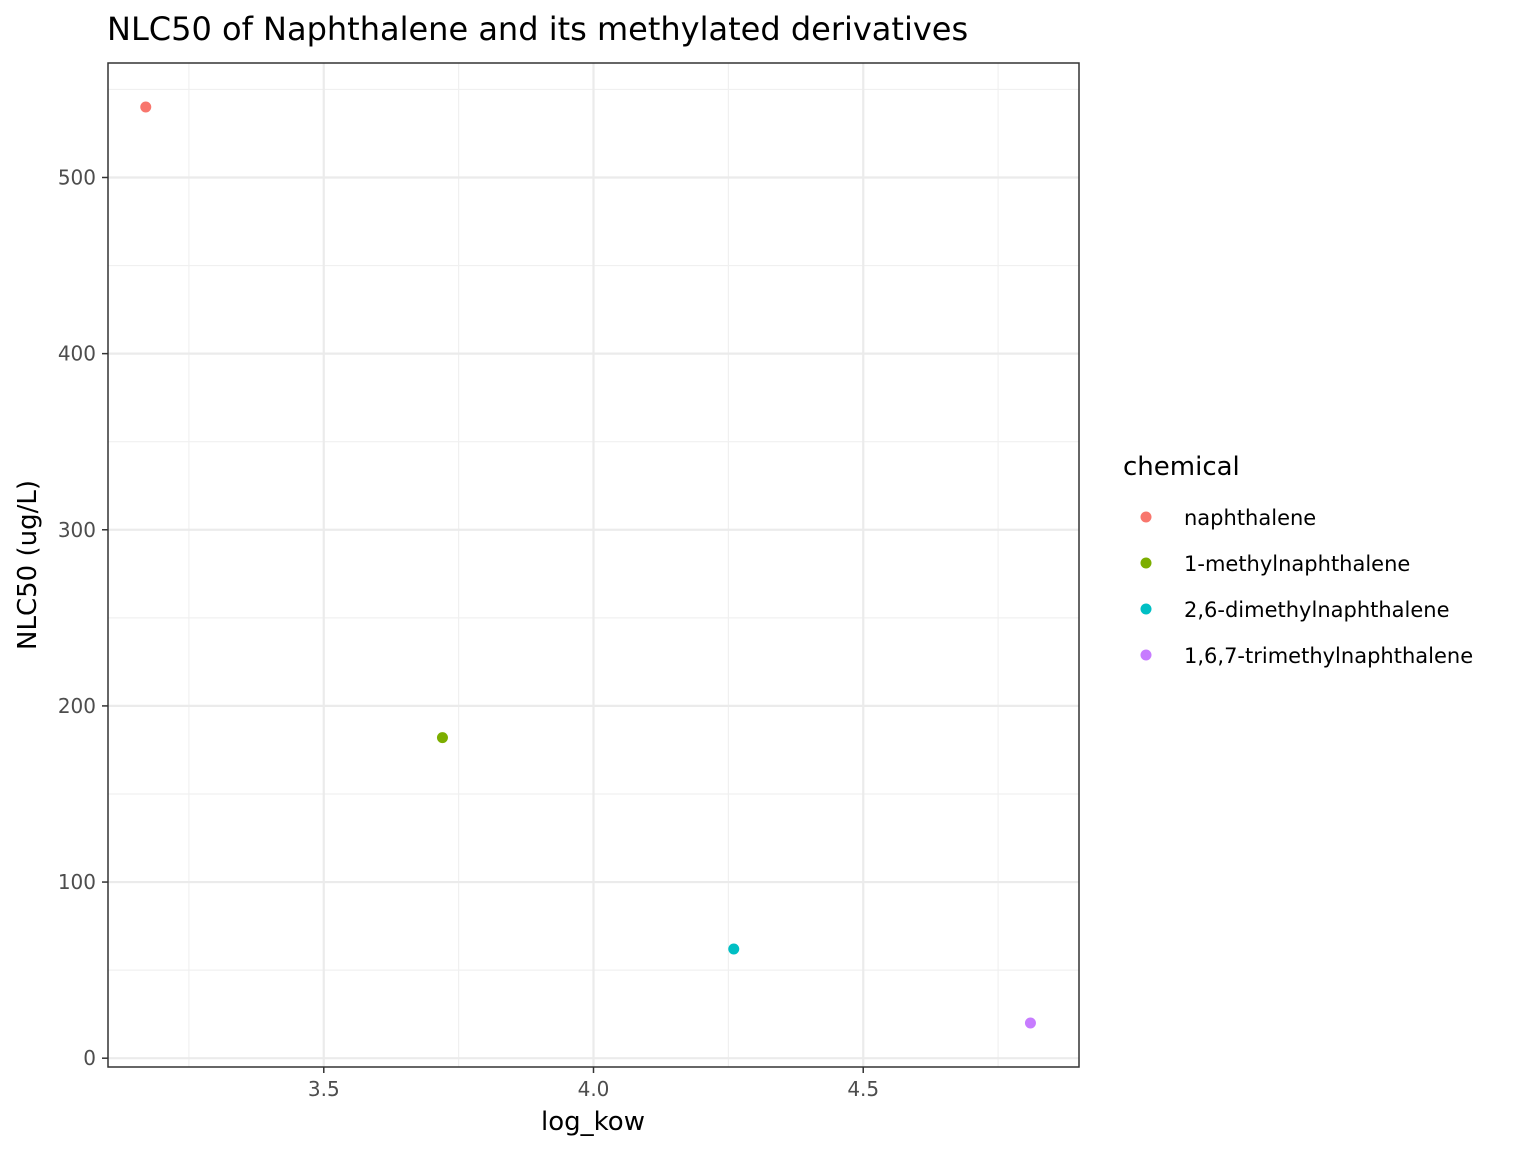  I want to click on y-tick-label: 400, so click(77, 354).